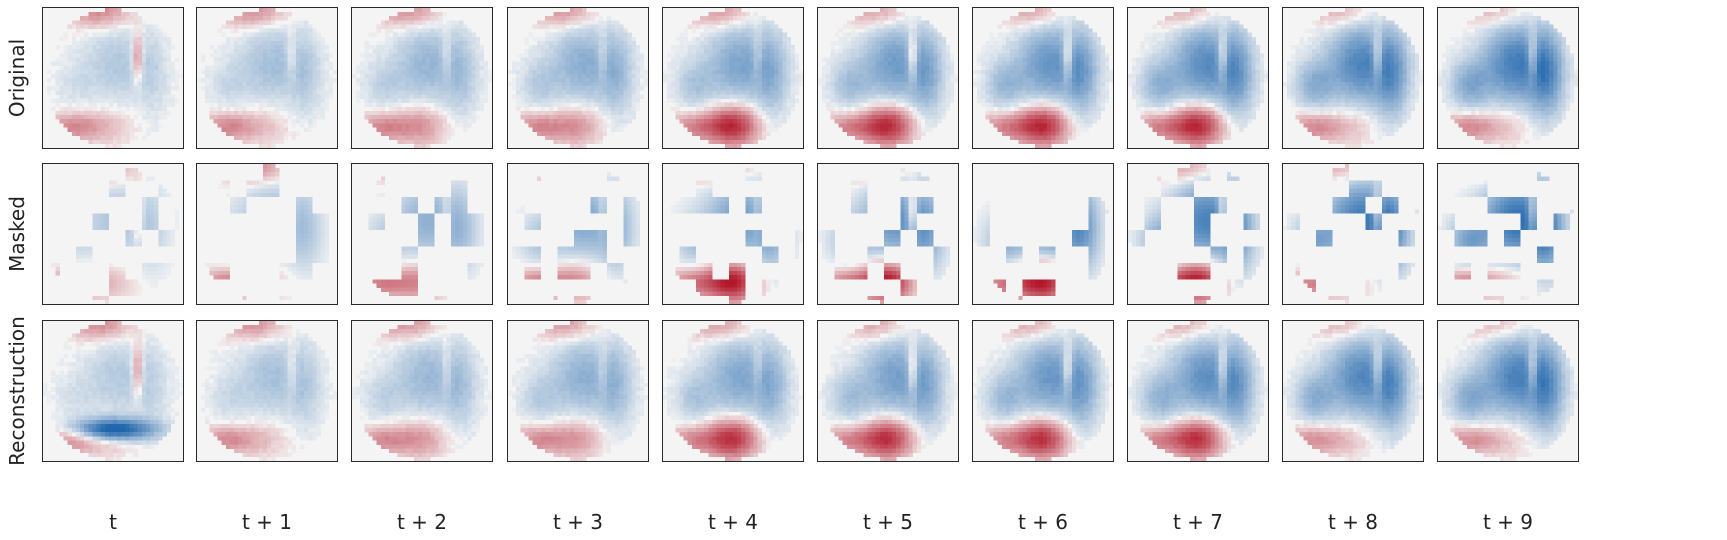 This screenshot has width=1727, height=540. I want to click on column-label: t + 5, so click(888, 522).